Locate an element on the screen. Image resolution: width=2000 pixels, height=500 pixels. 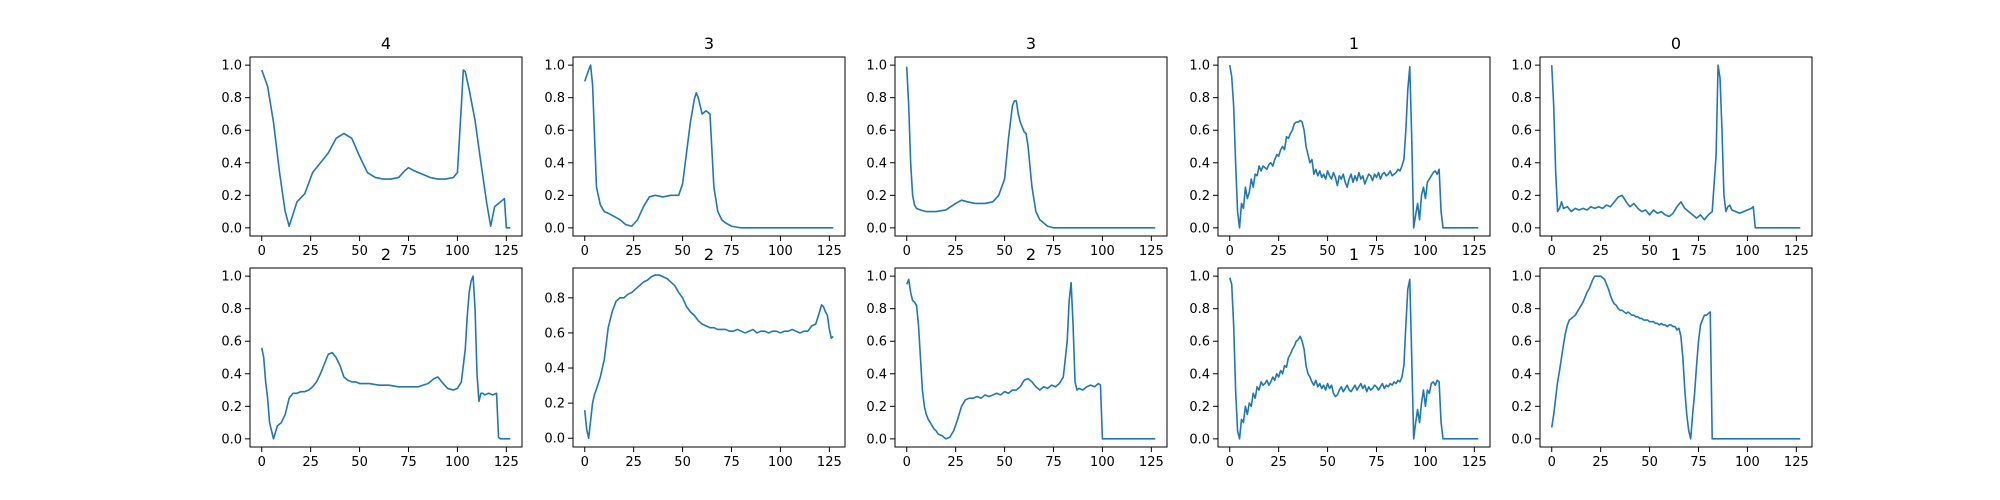
subplot-9: 1 0 25 50 75 100 125 0.0 0.2 0.4 0.6 0.8 1.0 is located at coordinates (1340, 357).